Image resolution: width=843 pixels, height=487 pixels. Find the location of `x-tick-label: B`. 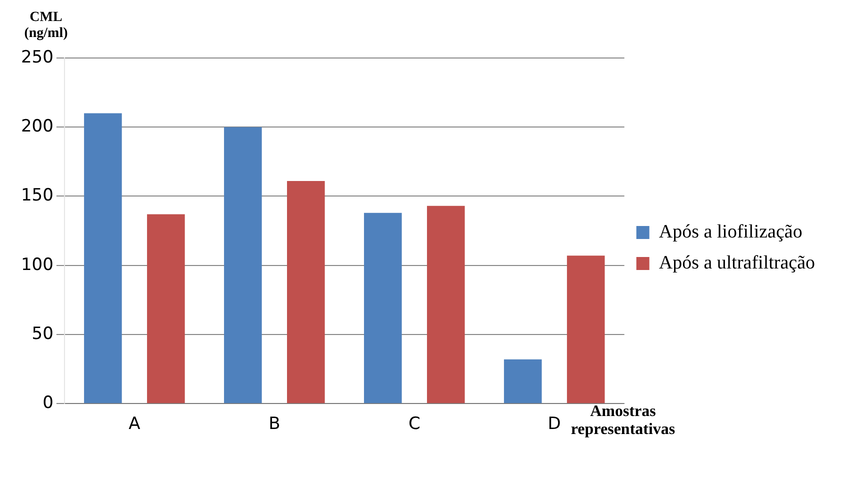

x-tick-label: B is located at coordinates (274, 424).